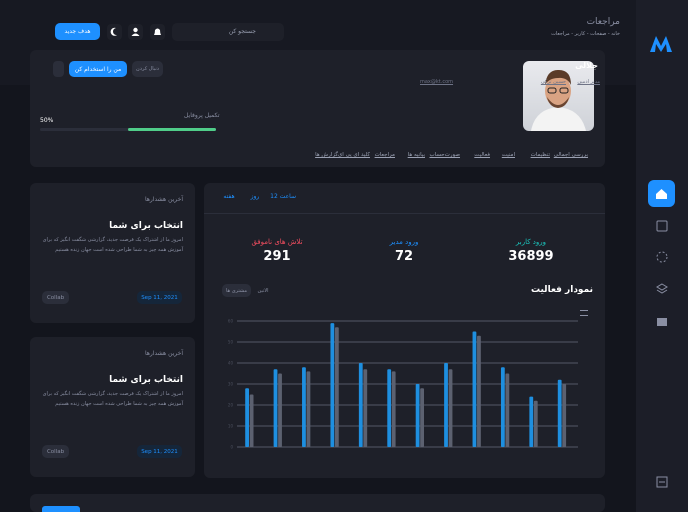 This screenshot has width=688, height=512. I want to click on profile-tab: صورت‌حساب, so click(444, 155).